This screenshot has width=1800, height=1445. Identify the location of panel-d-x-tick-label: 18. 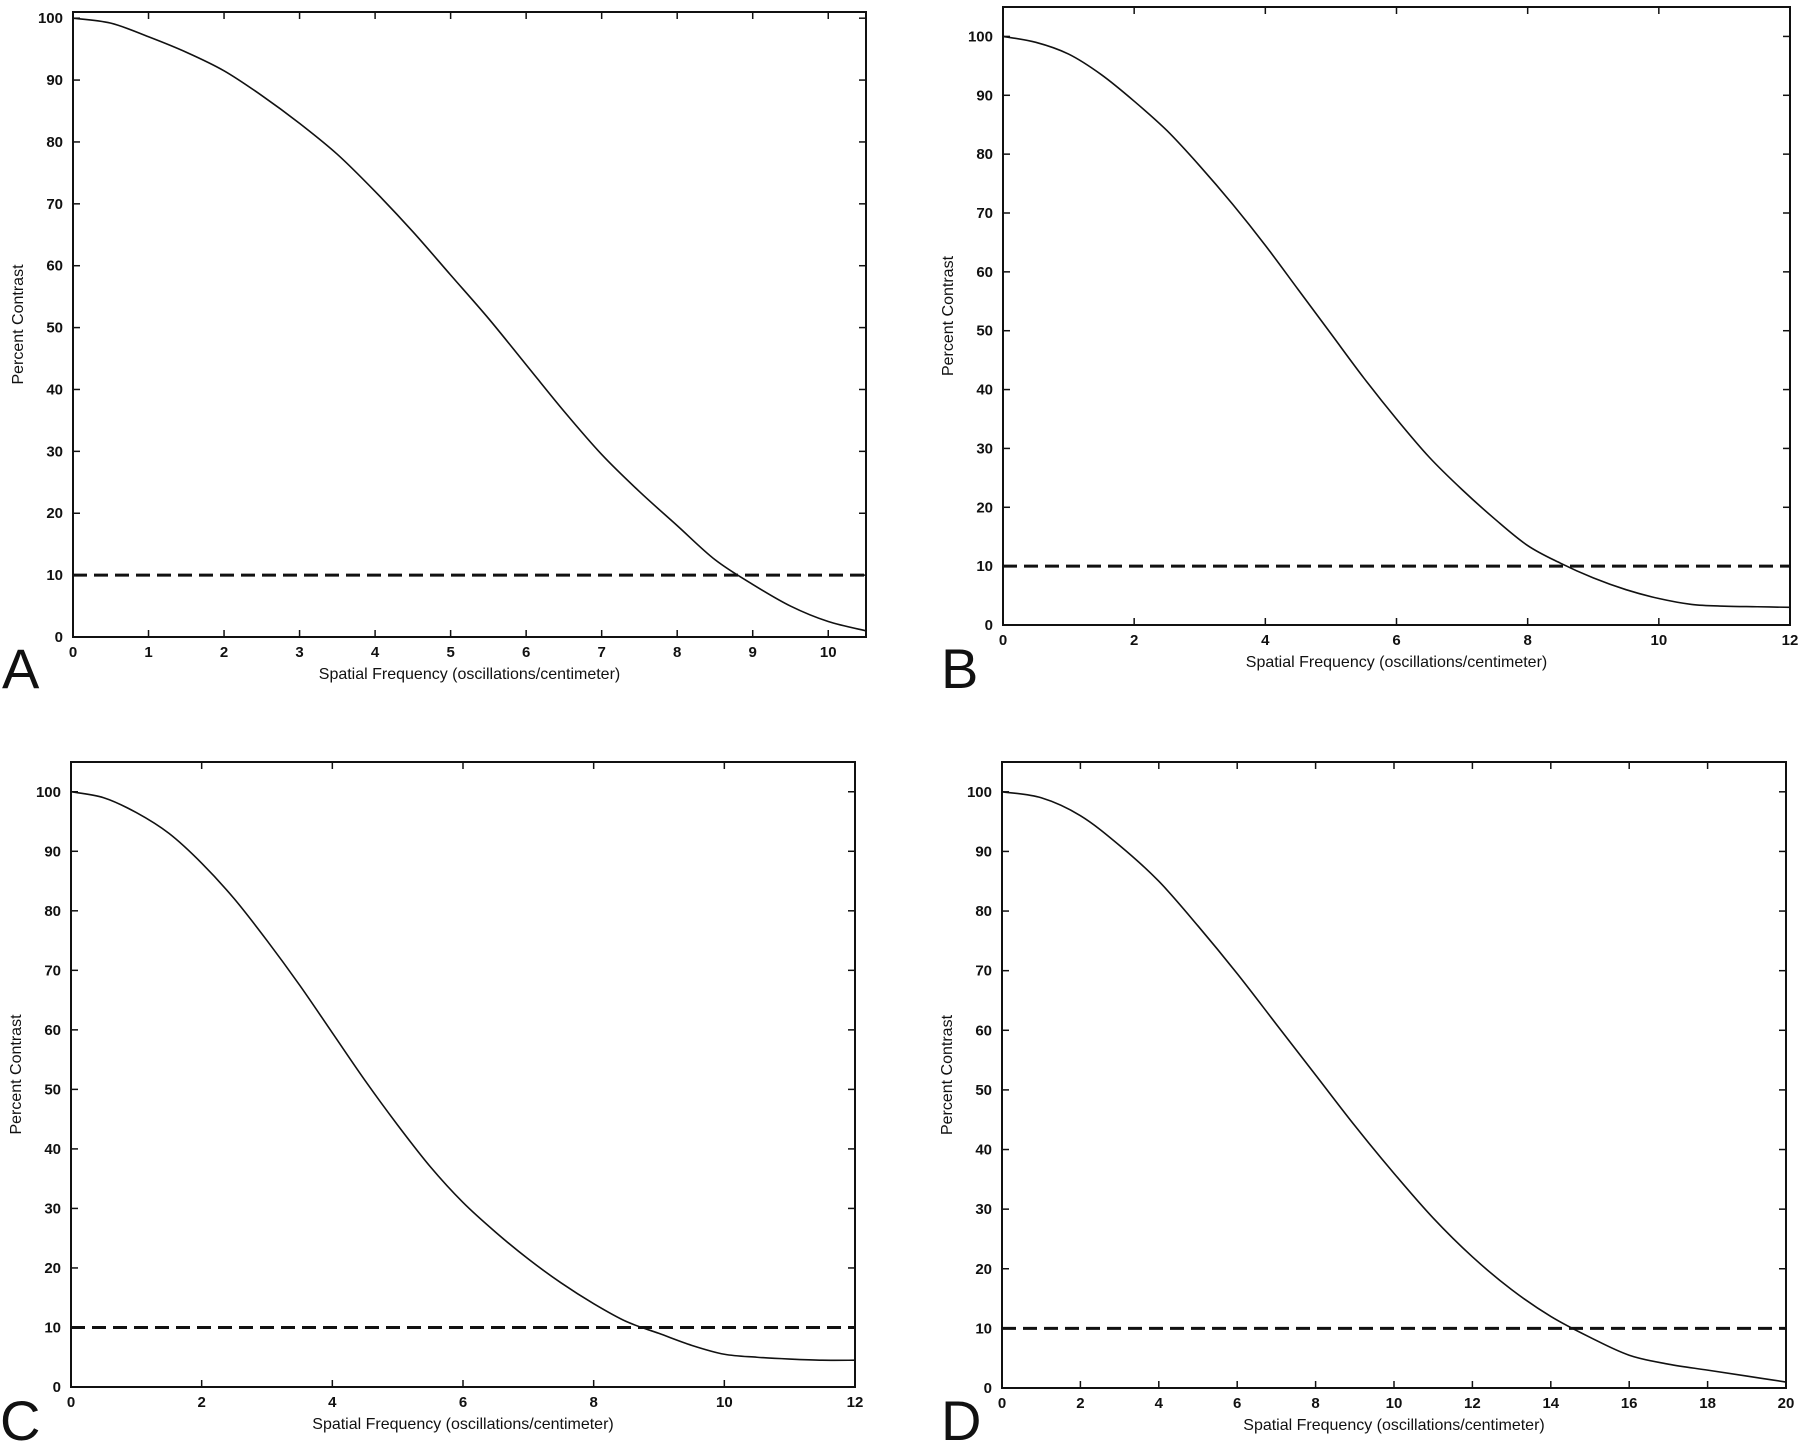
(1707, 1403).